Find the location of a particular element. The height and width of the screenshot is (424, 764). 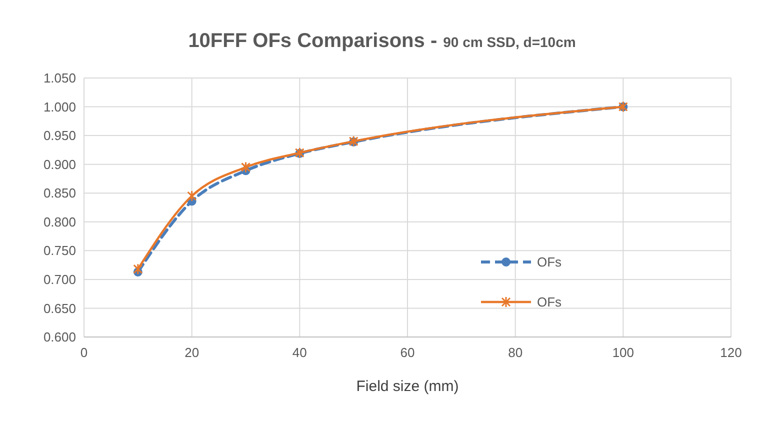

chart-subtitle: 90 cm SSD, d=10cm is located at coordinates (509, 42).